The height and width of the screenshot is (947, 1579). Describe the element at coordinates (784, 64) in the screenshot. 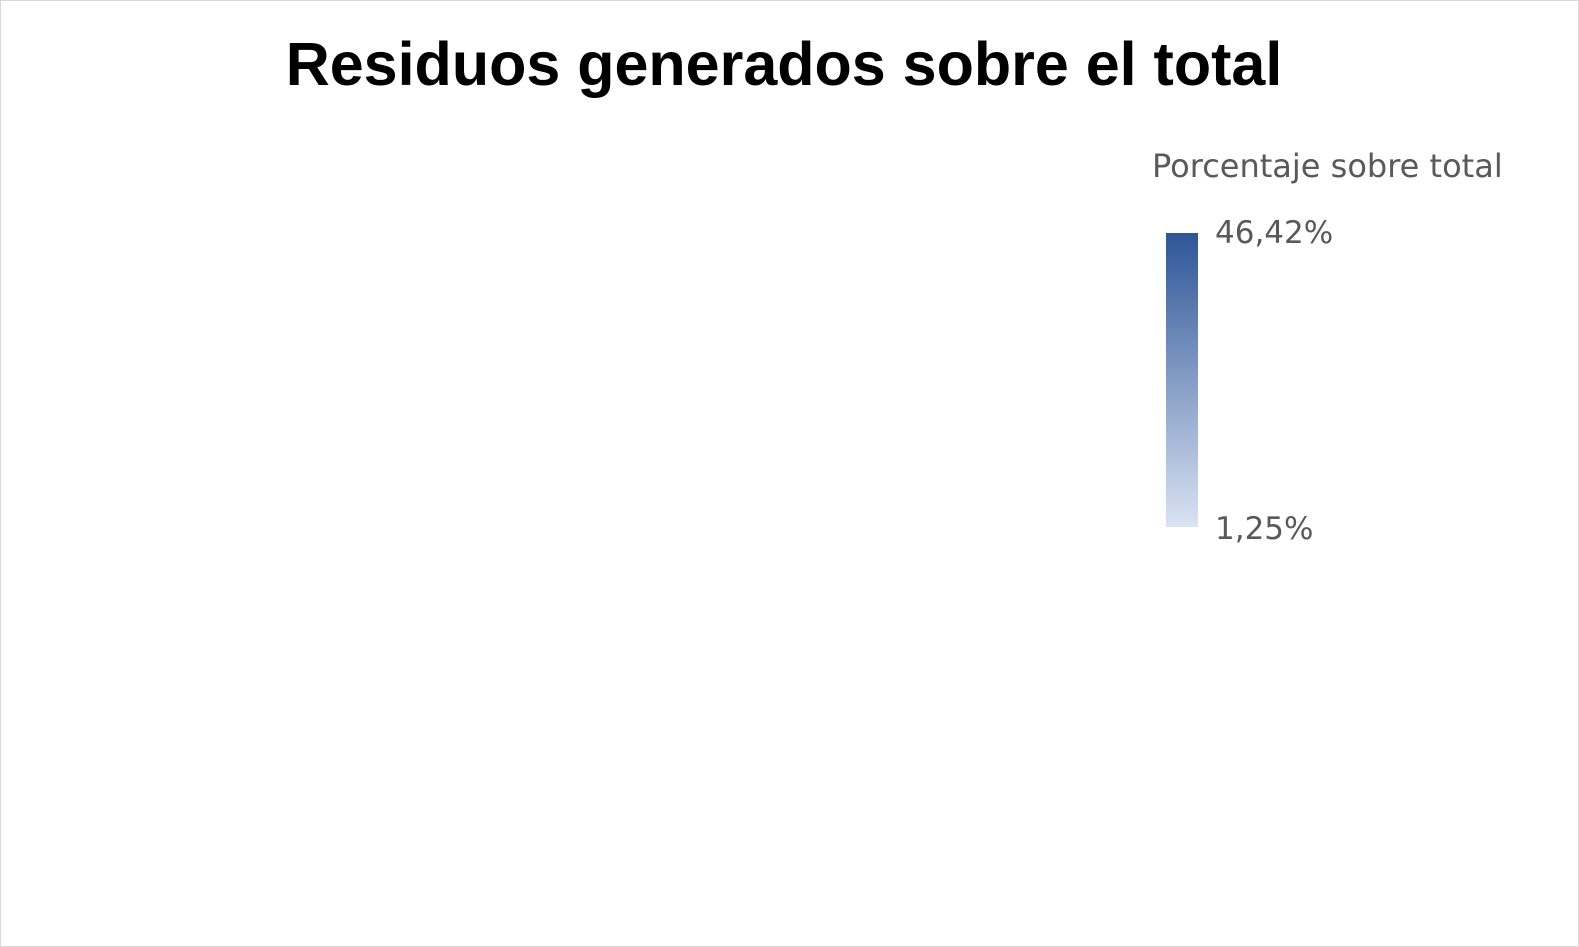

I see `chart-title: Residuos generados sobre el total` at that location.